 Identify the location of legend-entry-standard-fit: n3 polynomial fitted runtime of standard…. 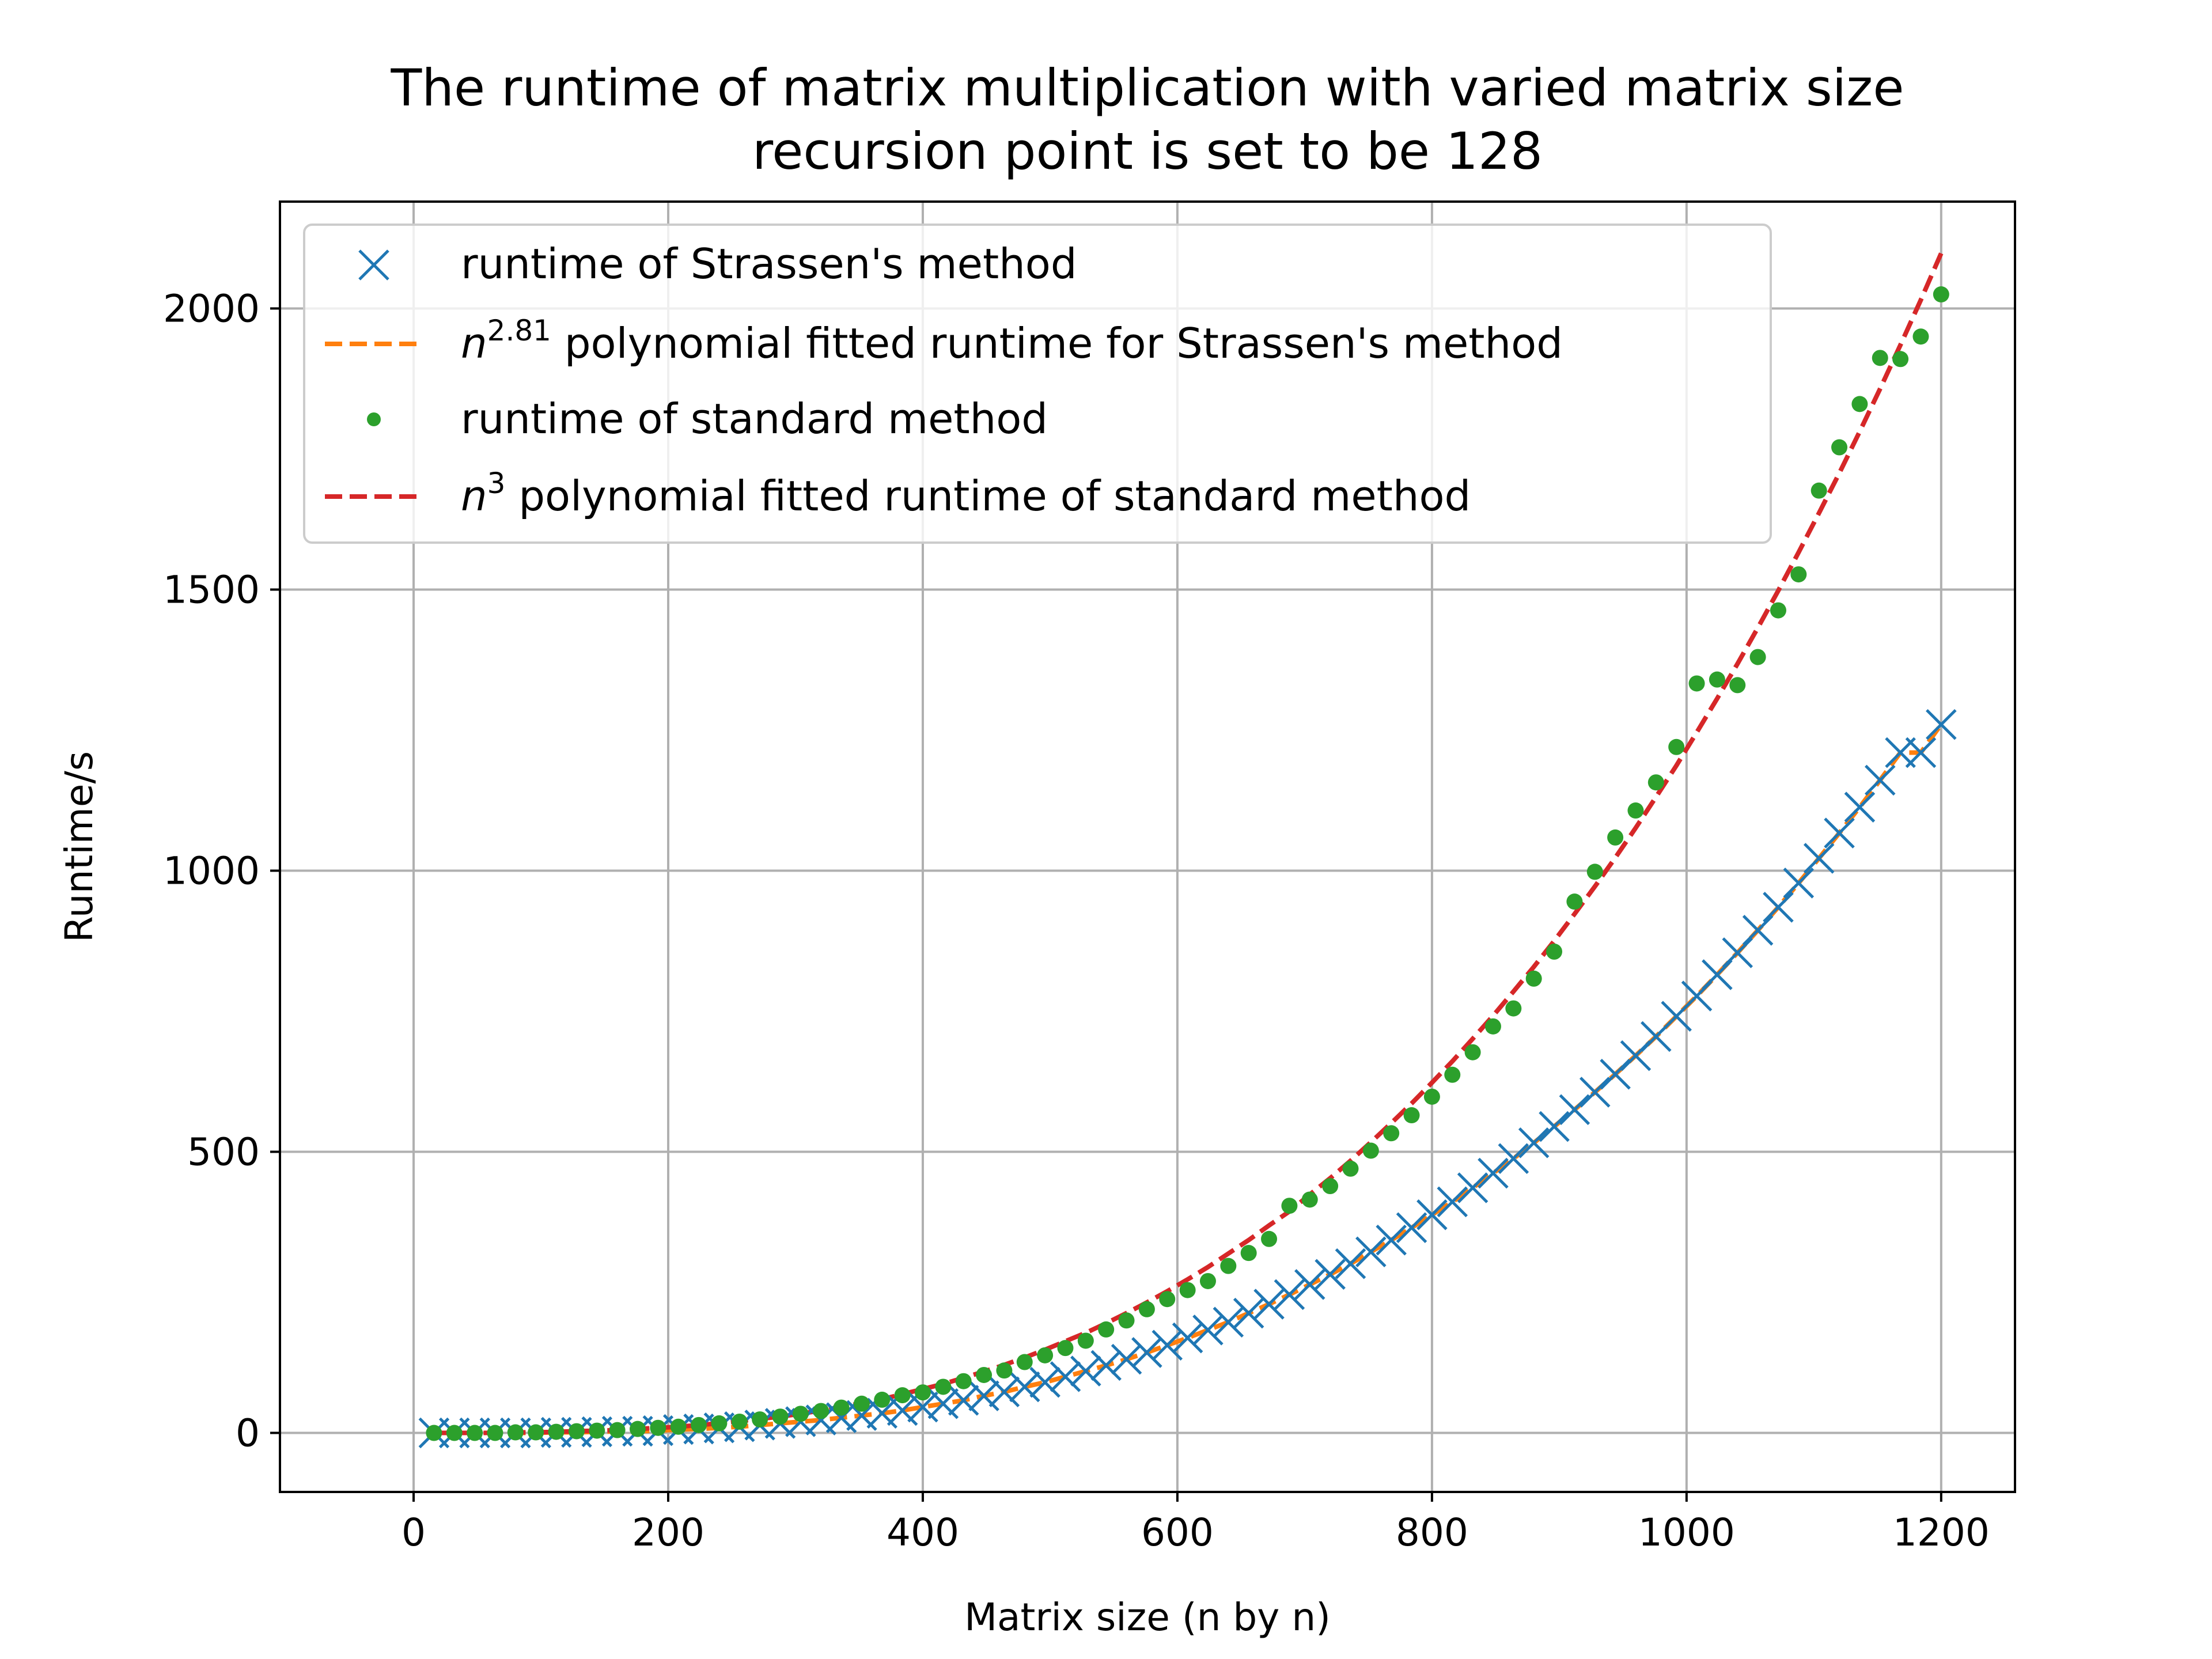
(898, 493).